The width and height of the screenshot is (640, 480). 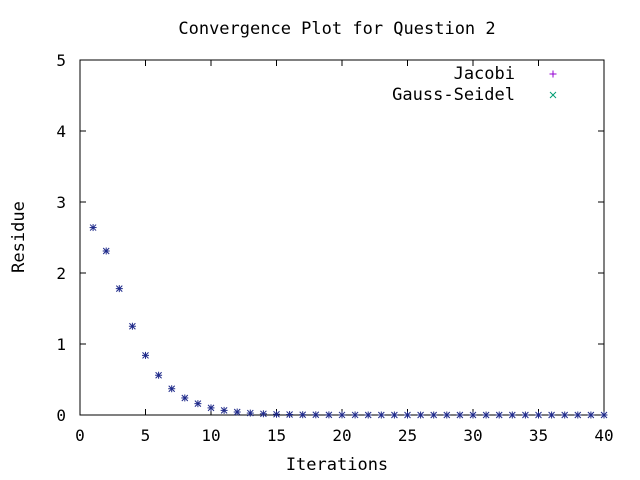 What do you see at coordinates (407, 435) in the screenshot?
I see `x-tick-label: 25` at bounding box center [407, 435].